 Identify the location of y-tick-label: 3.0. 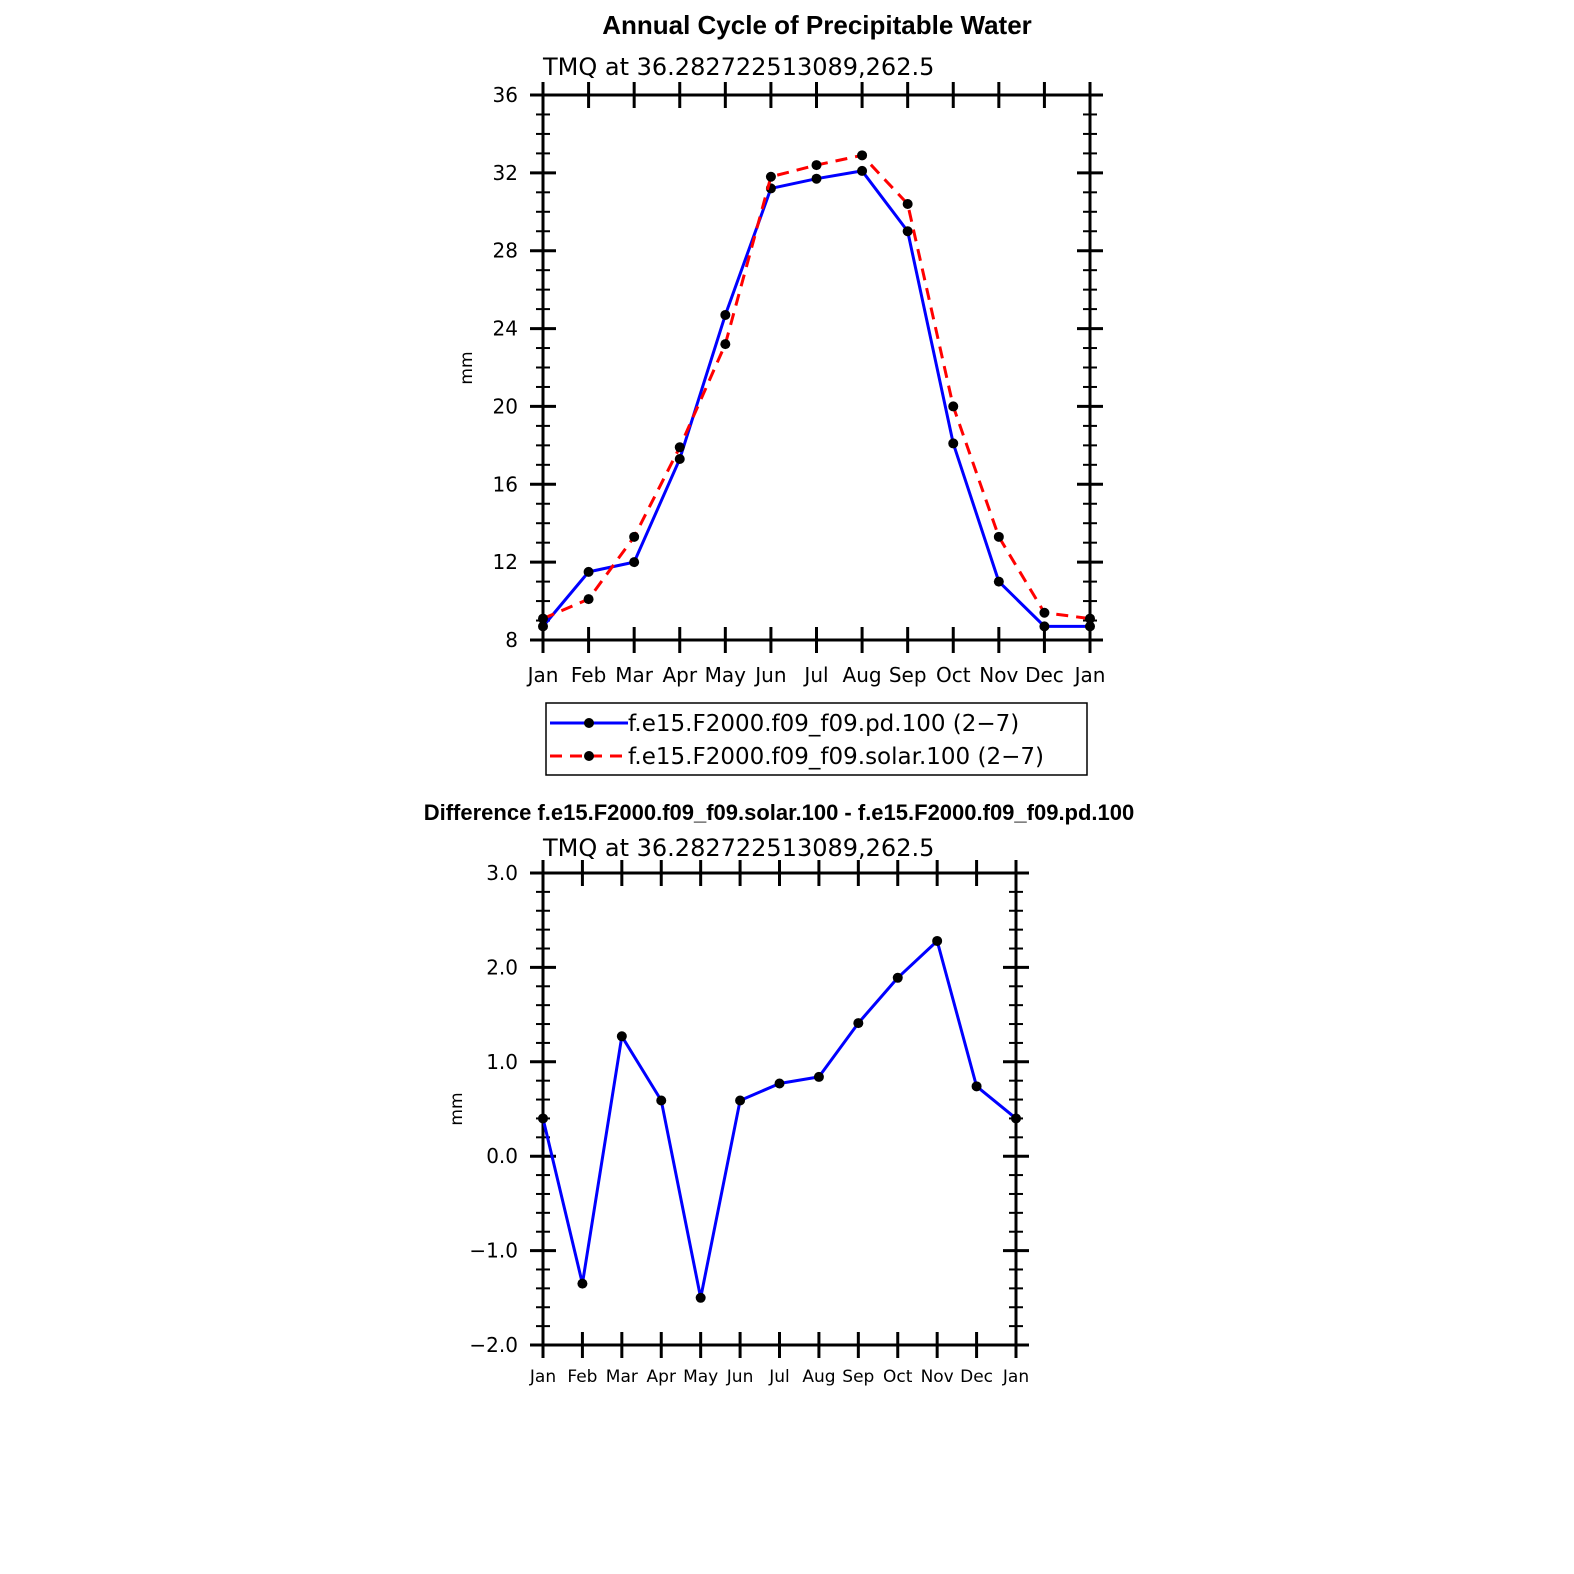
(502, 873).